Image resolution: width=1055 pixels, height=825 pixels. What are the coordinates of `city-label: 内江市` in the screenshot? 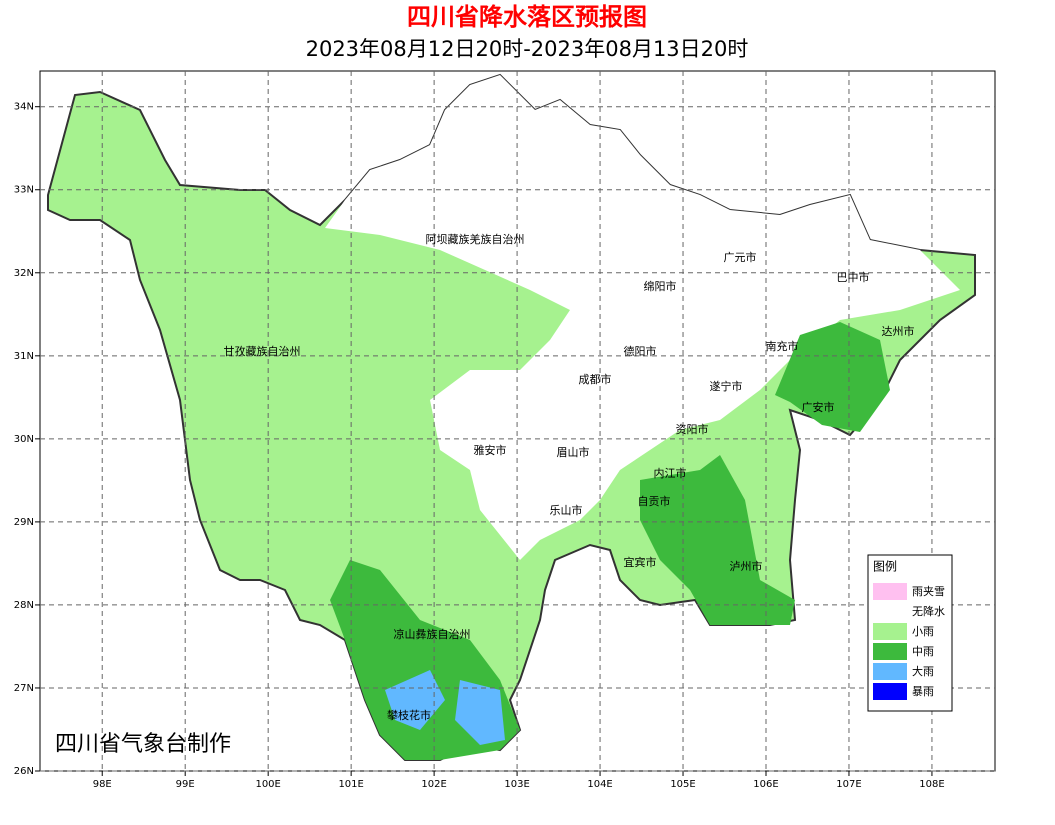 It's located at (670, 473).